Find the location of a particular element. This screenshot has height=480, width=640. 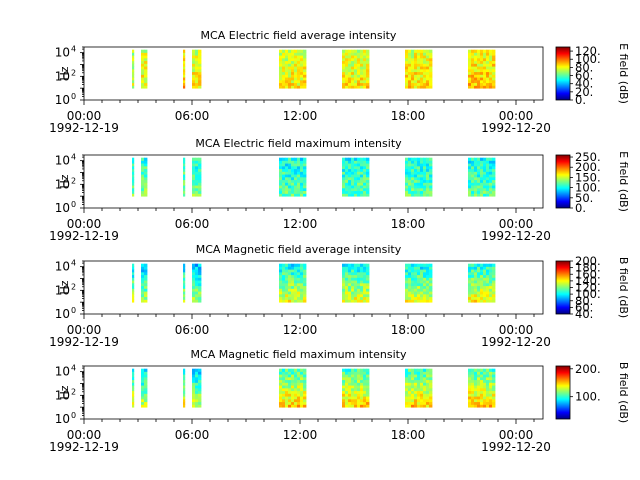

colorbar-tick-label: 50. is located at coordinates (584, 198).